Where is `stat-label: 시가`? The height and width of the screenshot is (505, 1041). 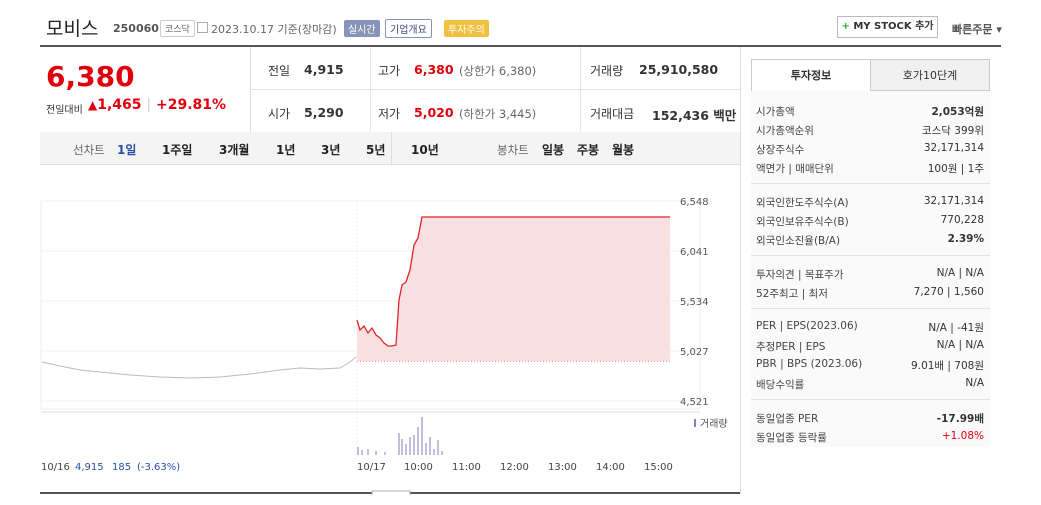
stat-label: 시가 is located at coordinates (279, 114).